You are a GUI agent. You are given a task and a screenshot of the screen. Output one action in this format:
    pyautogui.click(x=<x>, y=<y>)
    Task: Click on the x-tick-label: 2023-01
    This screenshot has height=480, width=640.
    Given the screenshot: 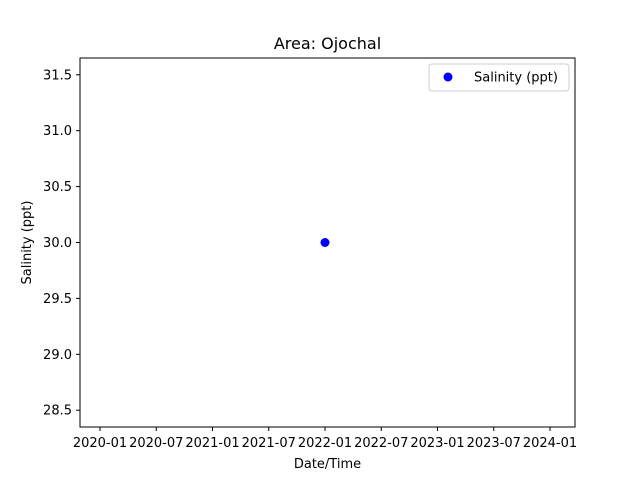 What is the action you would take?
    pyautogui.click(x=437, y=443)
    